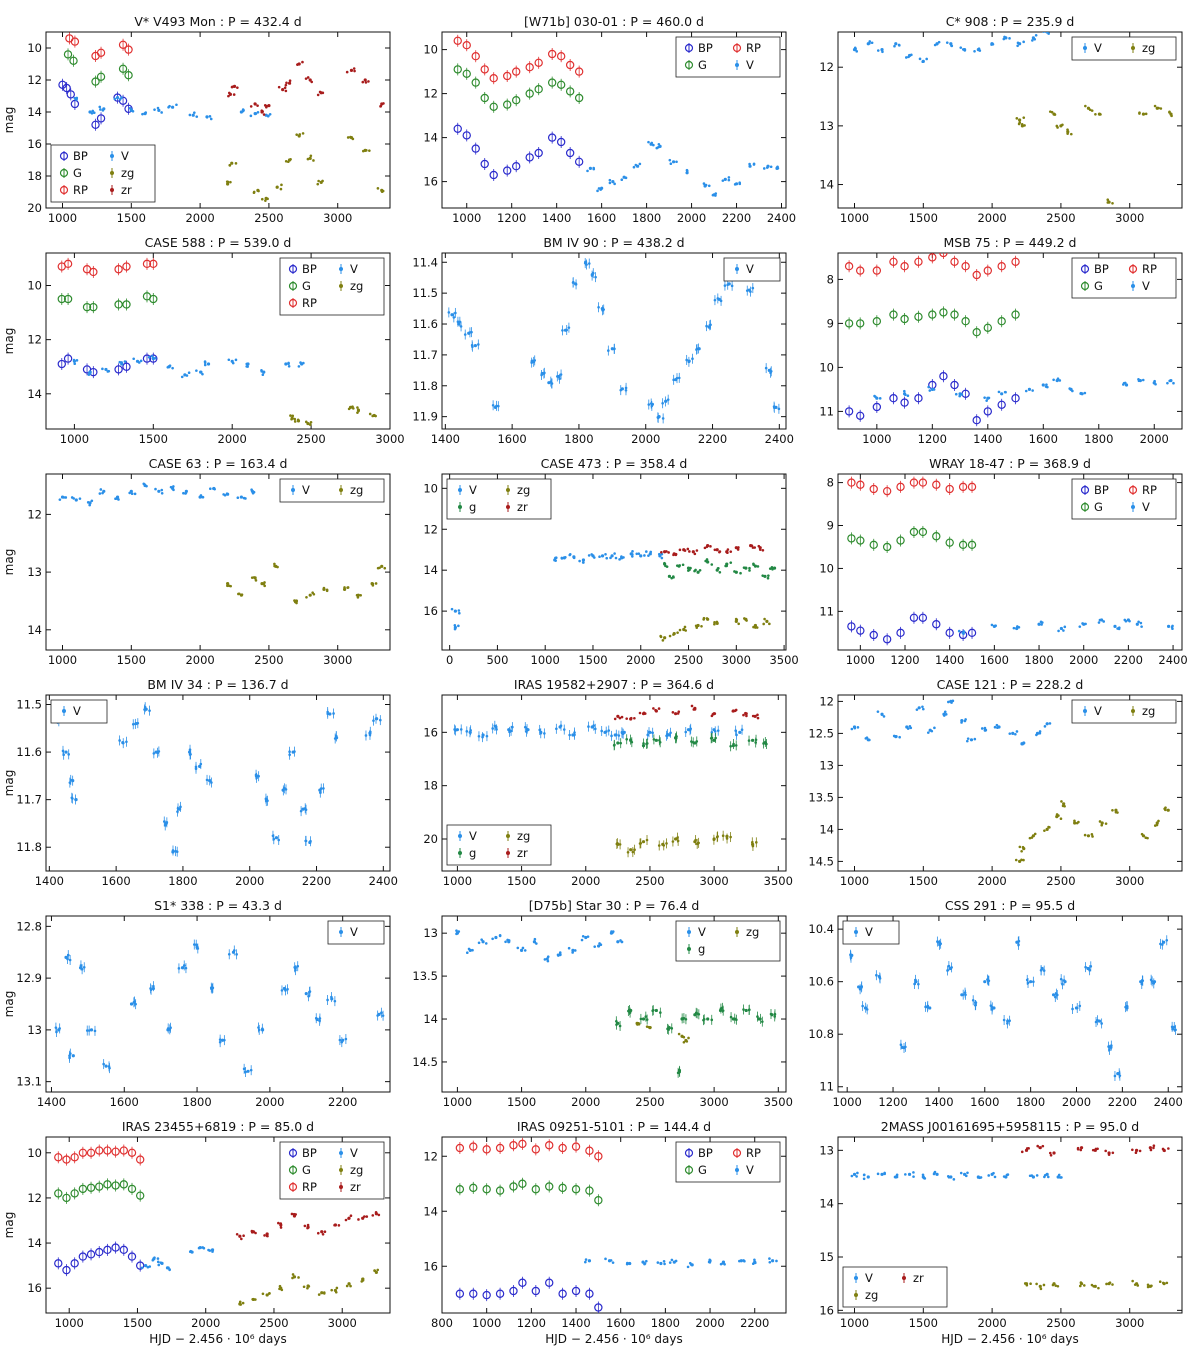 Image resolution: width=1200 pixels, height=1354 pixels. What do you see at coordinates (895, 1287) in the screenshot?
I see `legend-box` at bounding box center [895, 1287].